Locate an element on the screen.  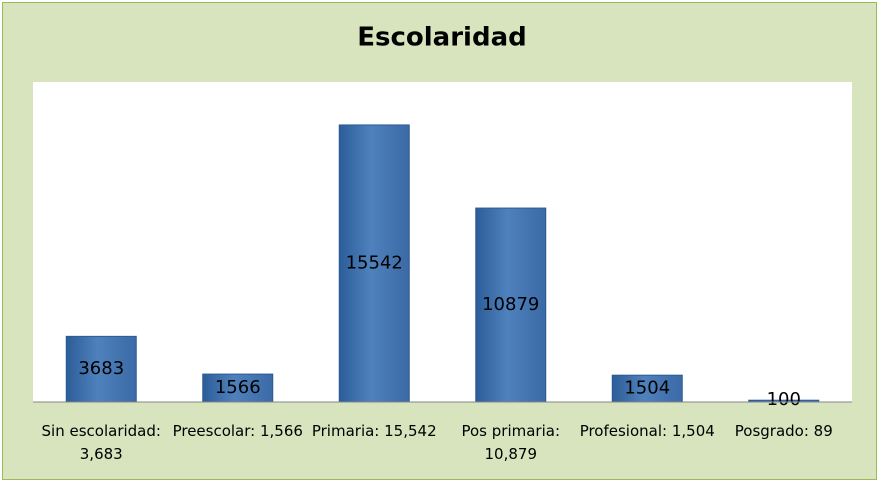
x-tick-label: Primaria: 15,542 is located at coordinates (374, 431).